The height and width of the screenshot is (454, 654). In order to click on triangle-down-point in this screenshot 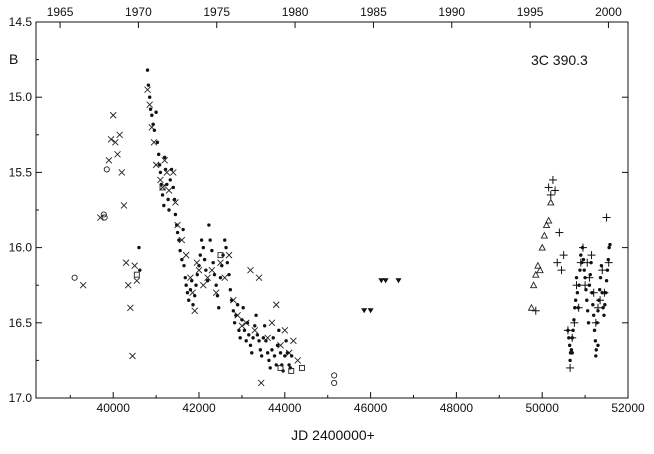, I will do `click(370, 311)`.